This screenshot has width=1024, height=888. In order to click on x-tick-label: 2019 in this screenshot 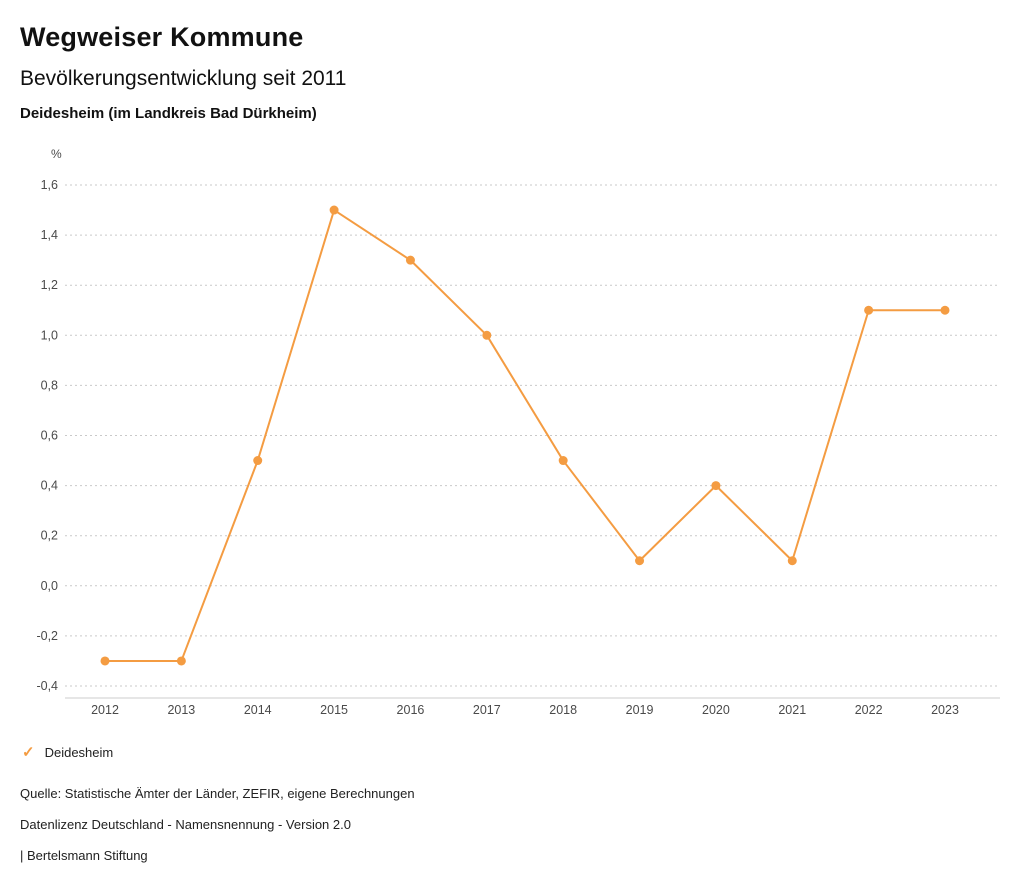, I will do `click(640, 710)`.